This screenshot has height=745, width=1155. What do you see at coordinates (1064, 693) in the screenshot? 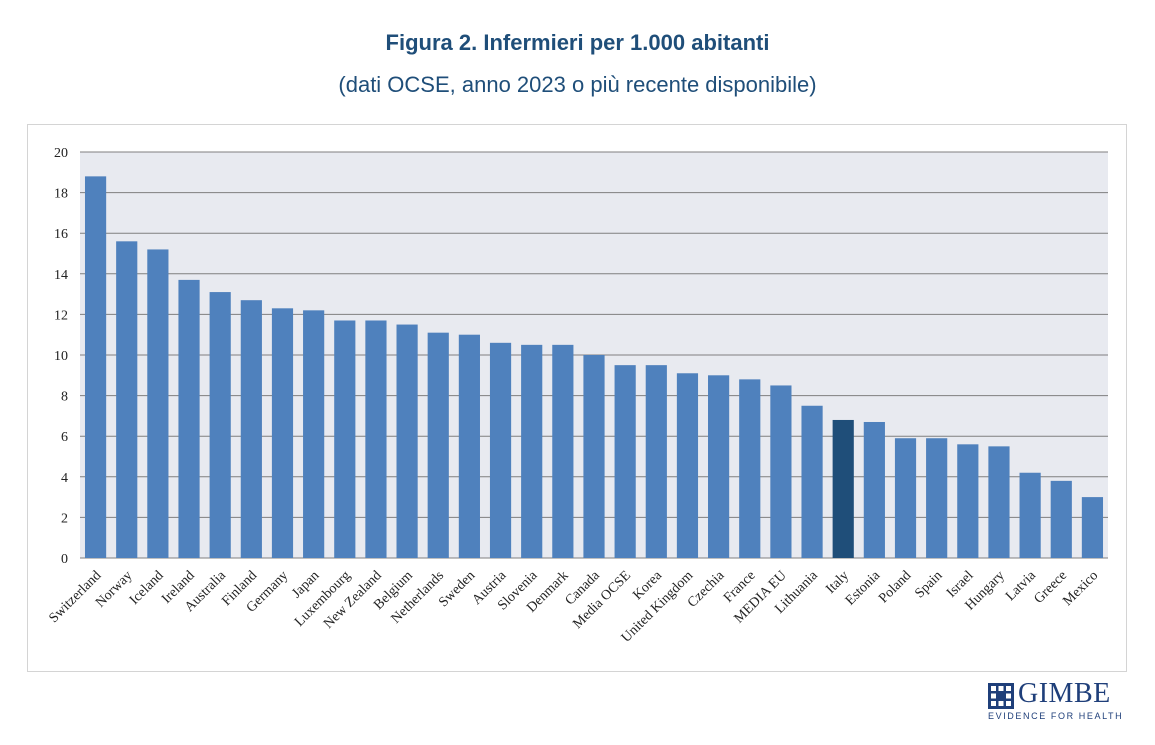
I see `logo-name: GIMBE` at bounding box center [1064, 693].